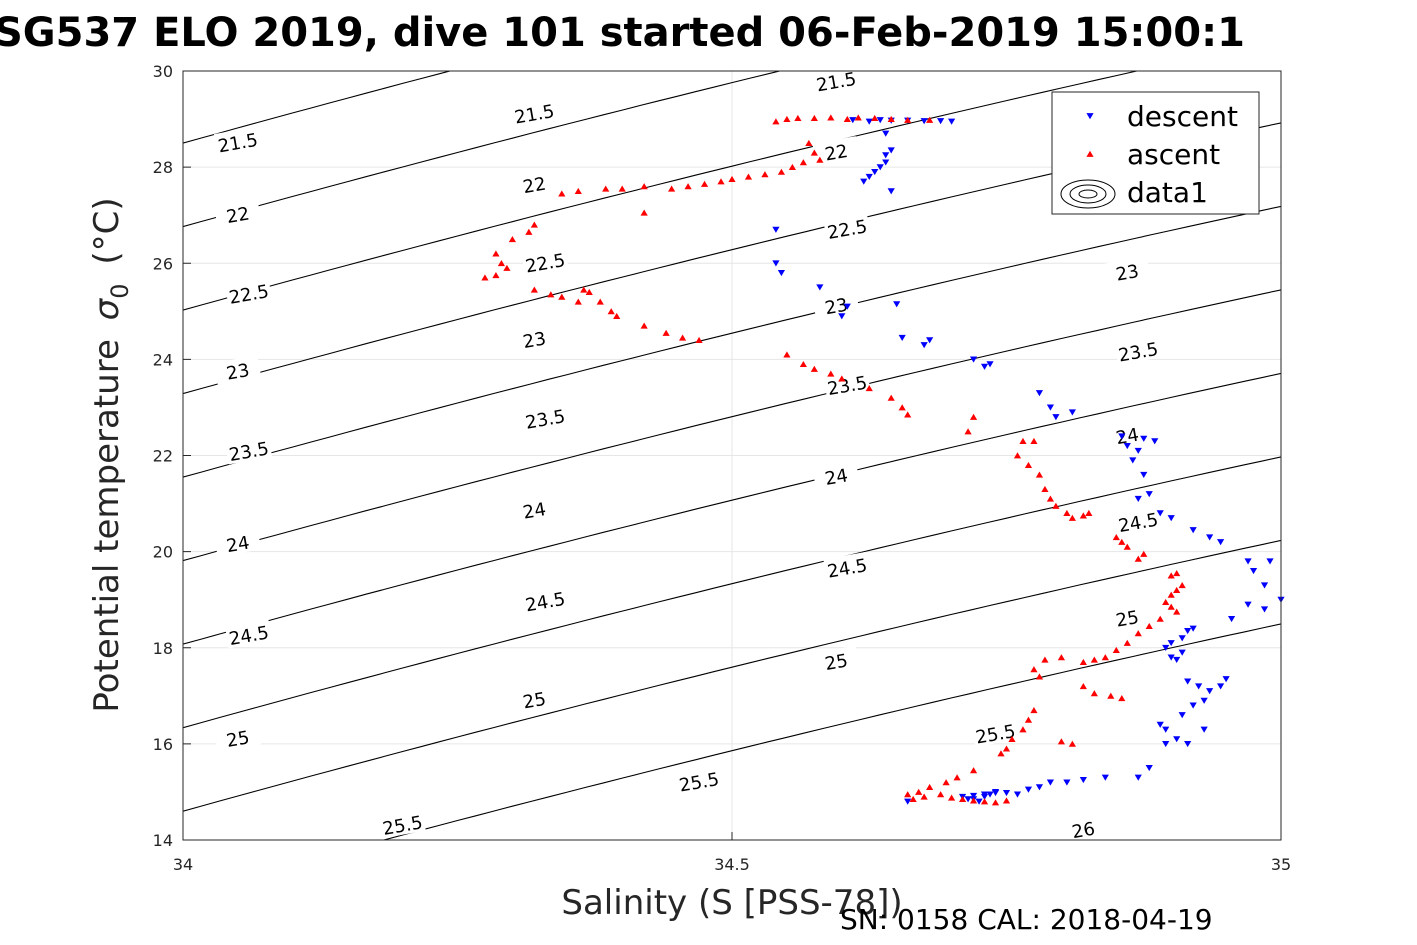 The image size is (1417, 945). Describe the element at coordinates (163, 71) in the screenshot. I see `y-tick-label-8: 30` at that location.